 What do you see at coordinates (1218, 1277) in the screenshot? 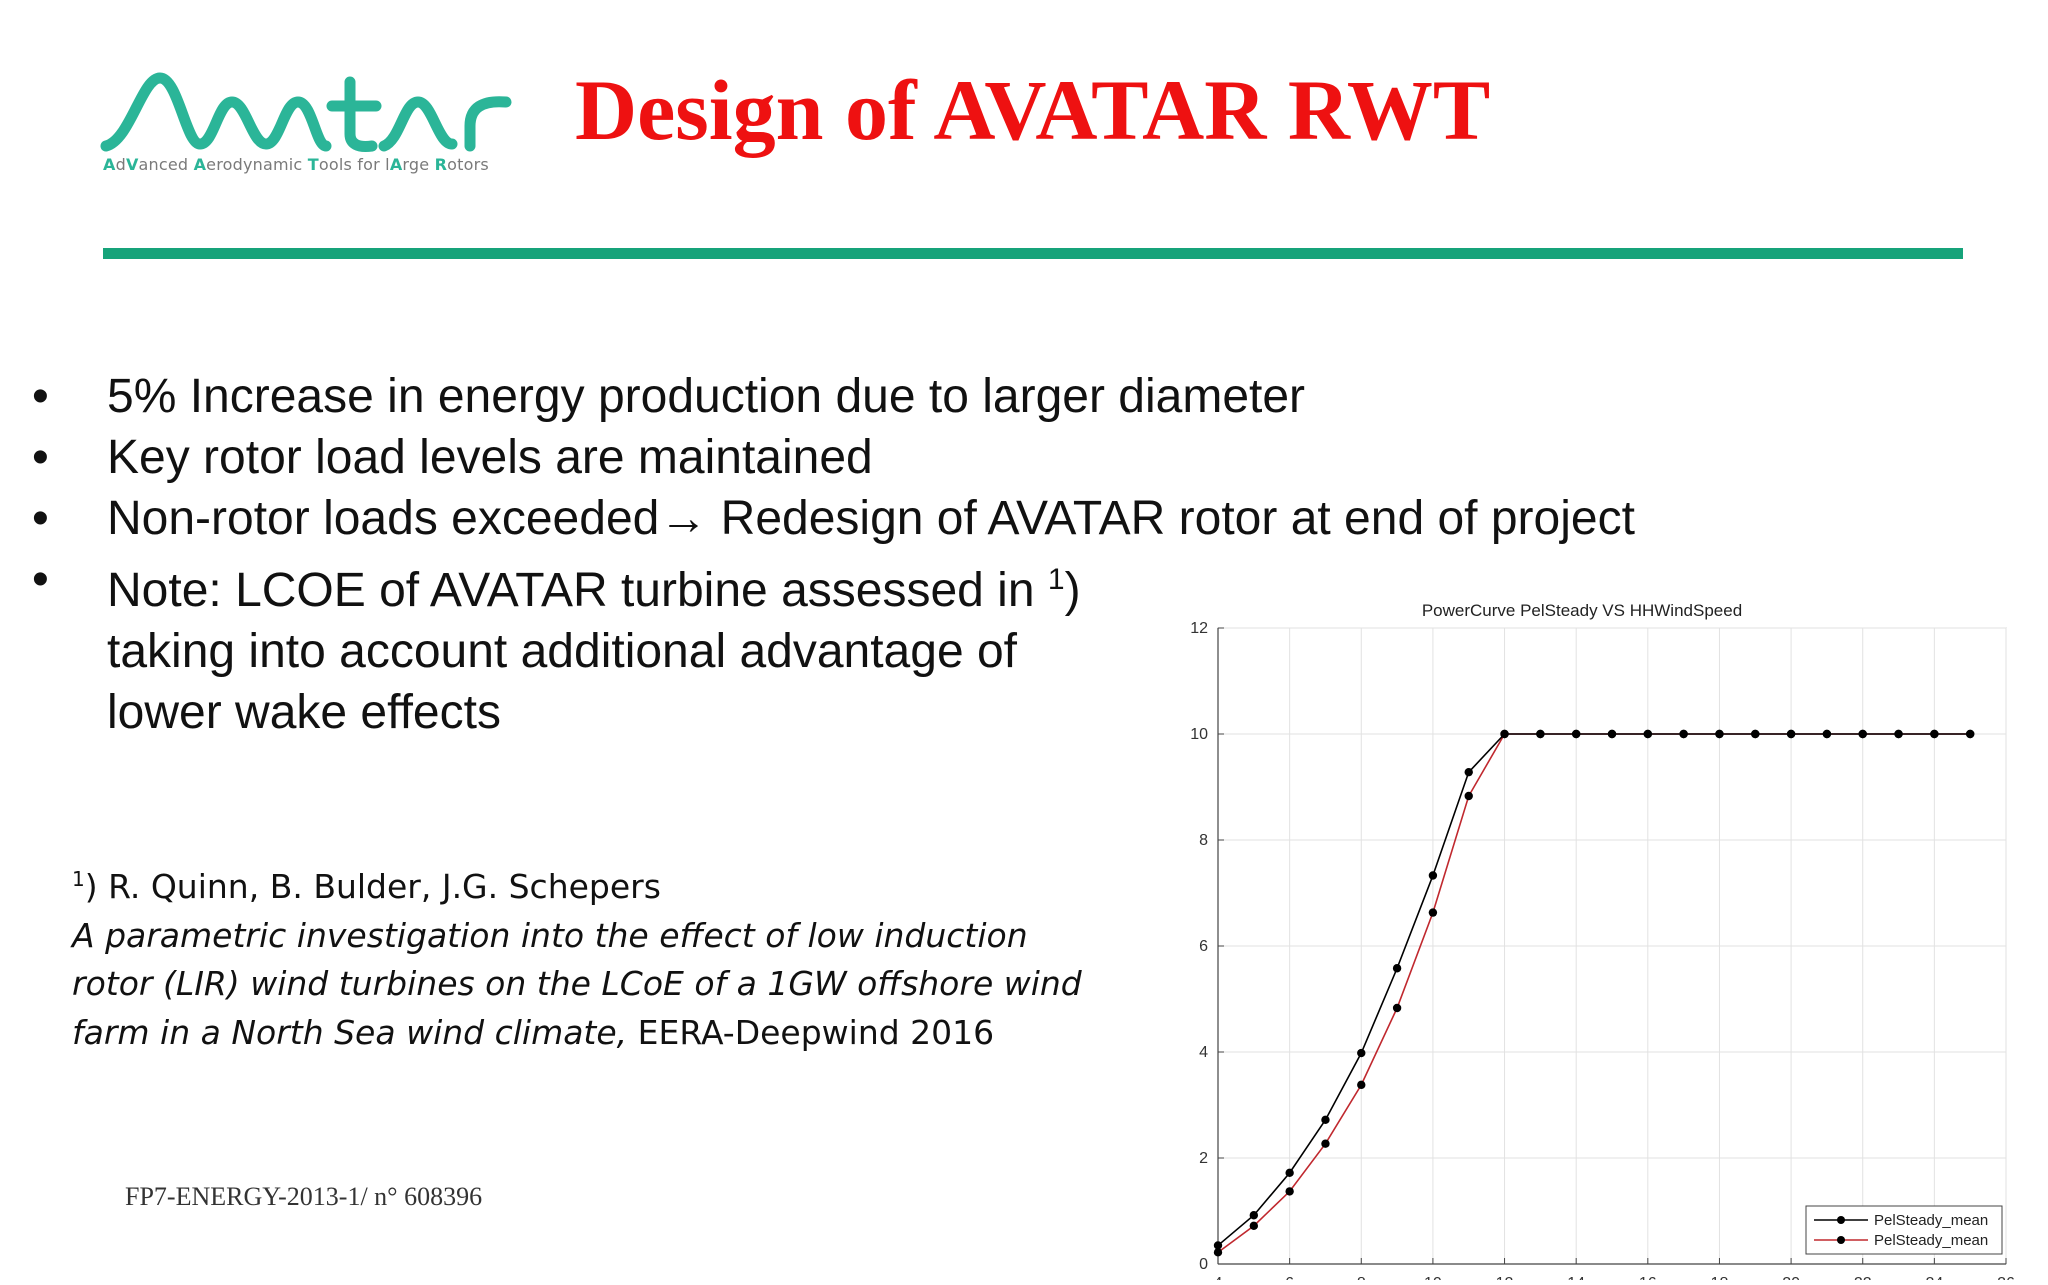
I see `x-tick-label: 4` at bounding box center [1218, 1277].